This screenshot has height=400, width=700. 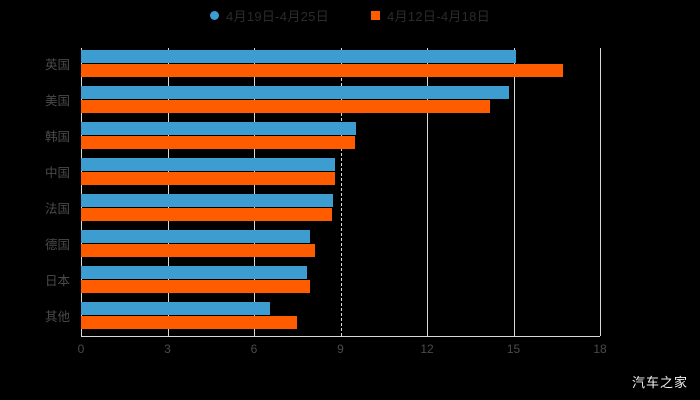 What do you see at coordinates (254, 349) in the screenshot?
I see `x-tick-label-6: 6` at bounding box center [254, 349].